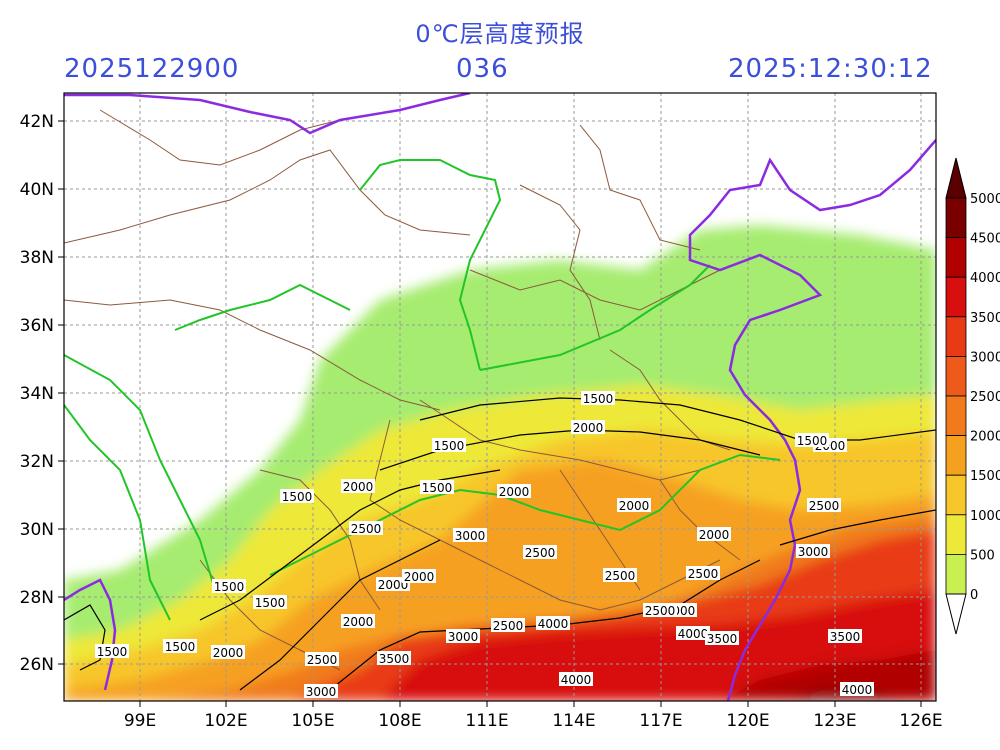 The width and height of the screenshot is (1000, 750). What do you see at coordinates (985, 357) in the screenshot?
I see `colorbar-label: 3000` at bounding box center [985, 357].